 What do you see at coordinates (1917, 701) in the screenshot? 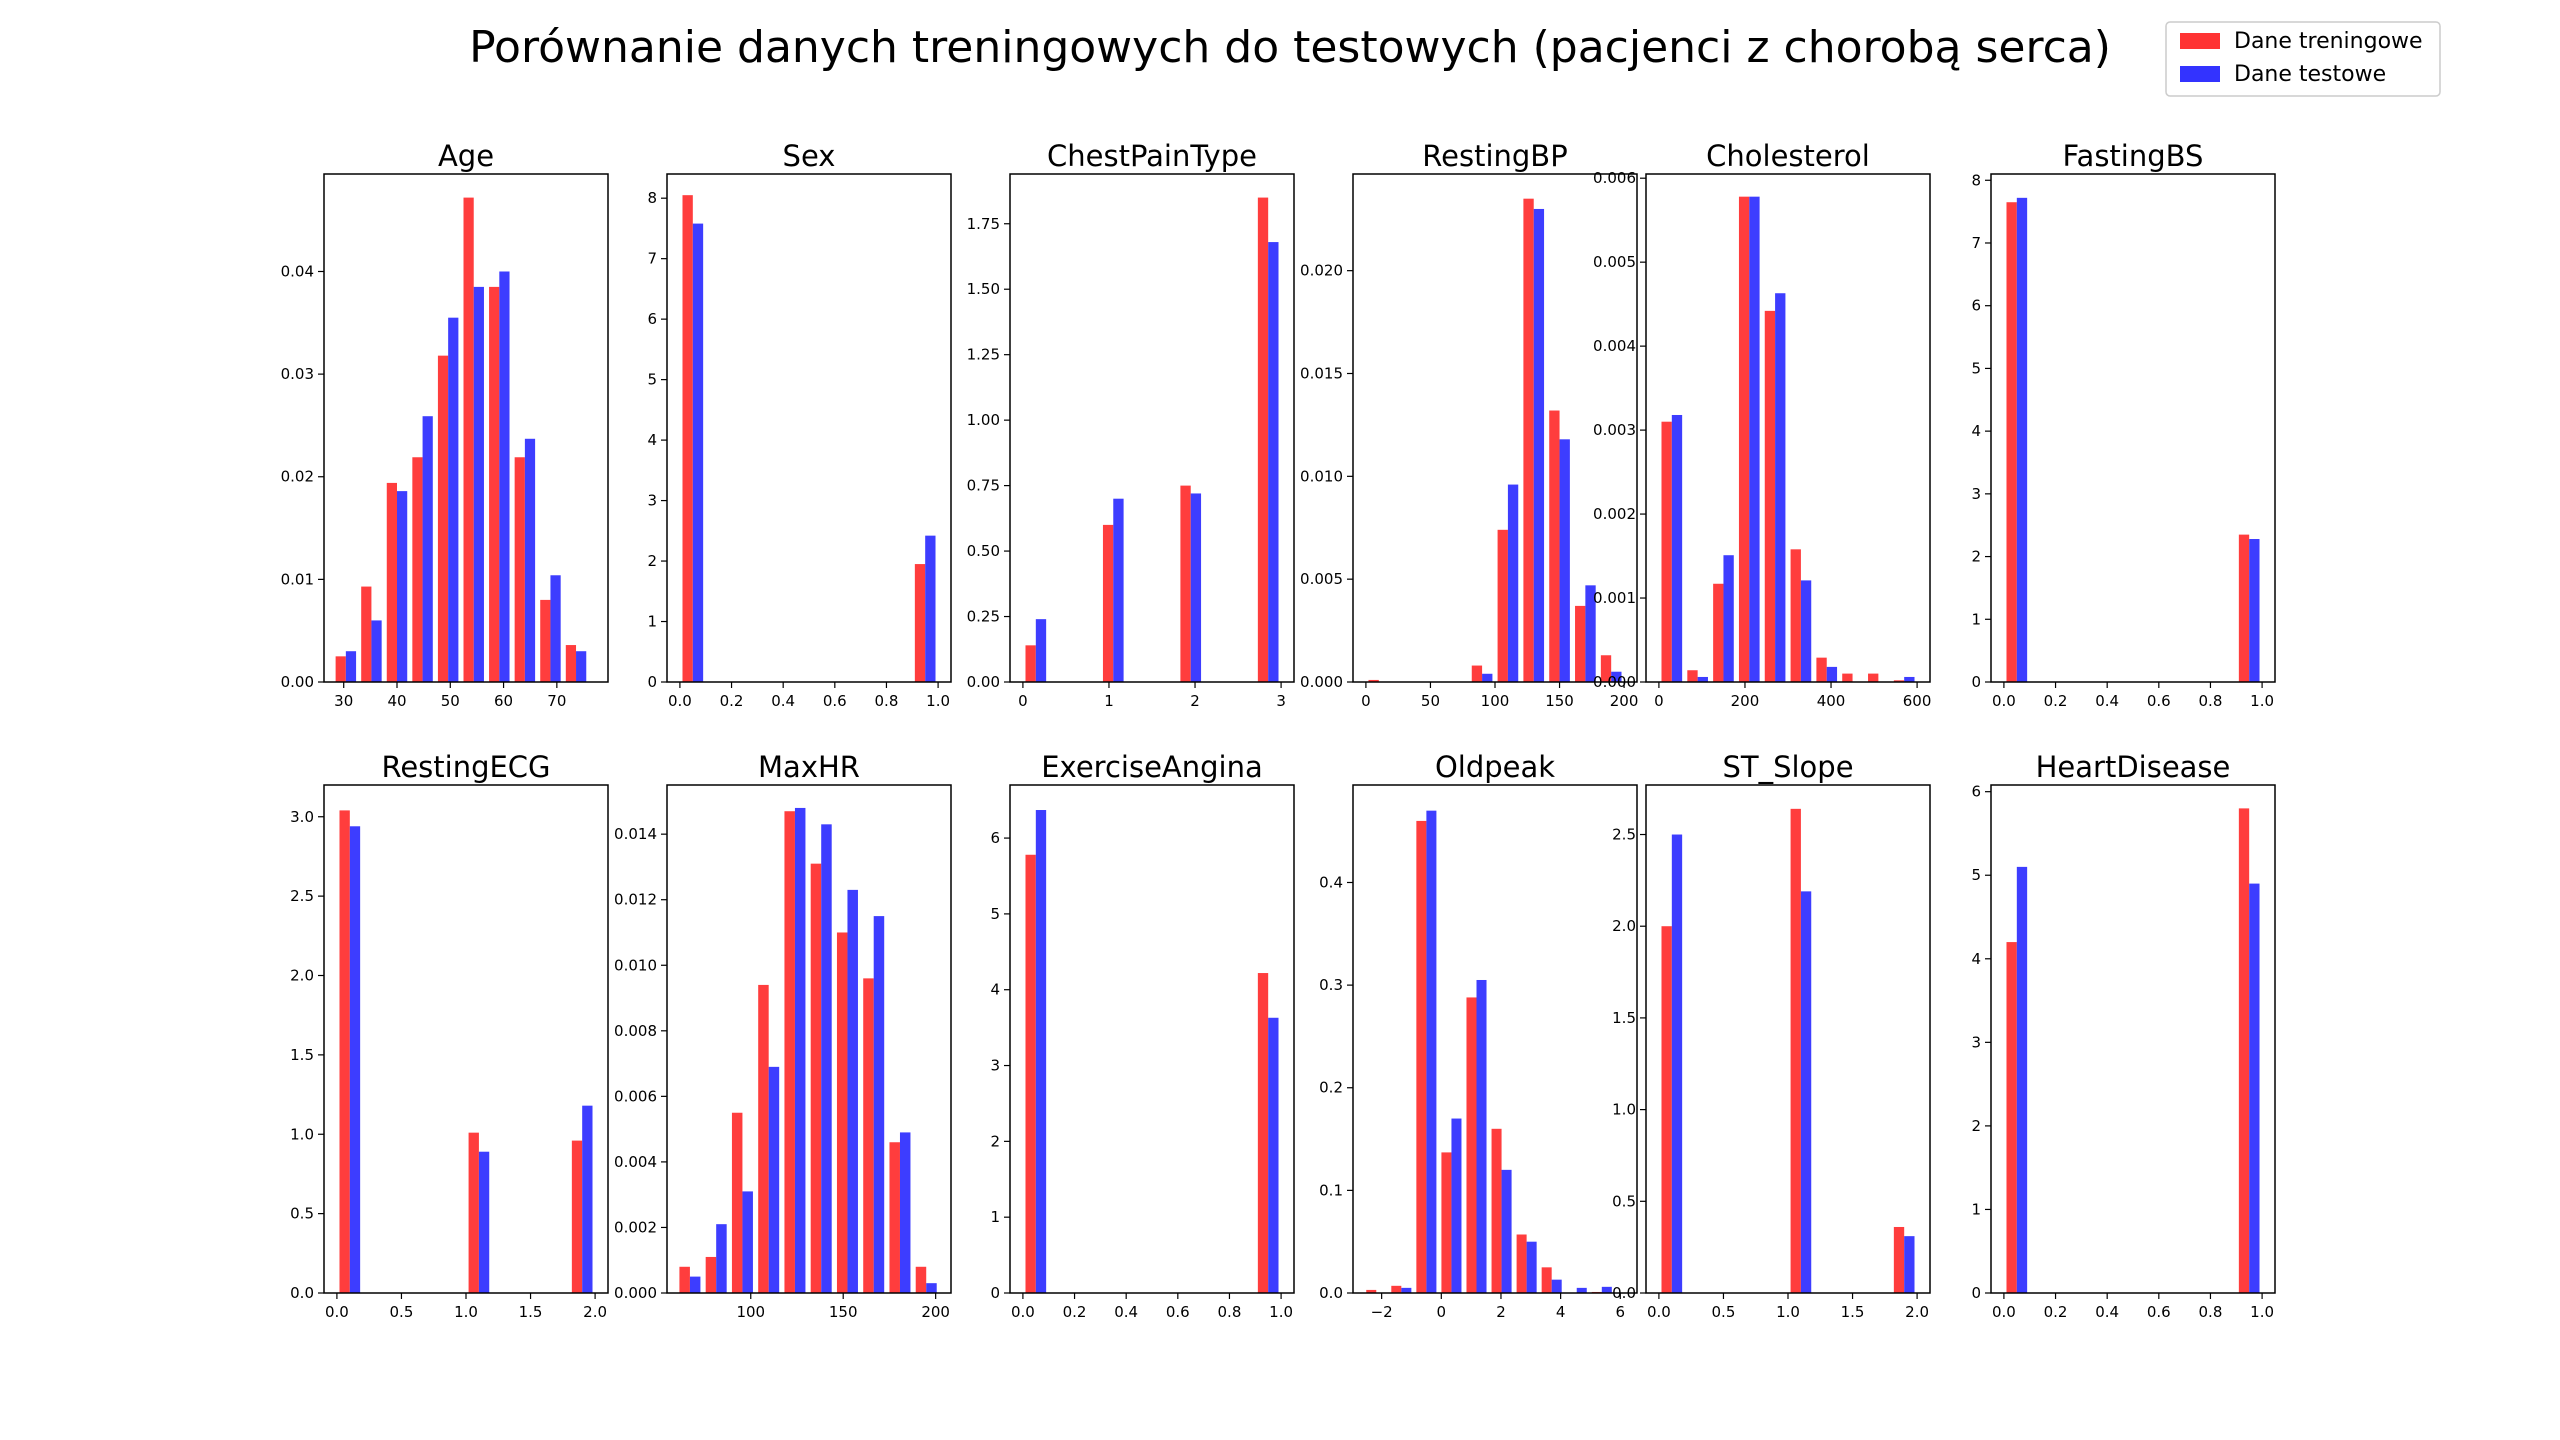
I see `x-tick-label: 600` at bounding box center [1917, 701].